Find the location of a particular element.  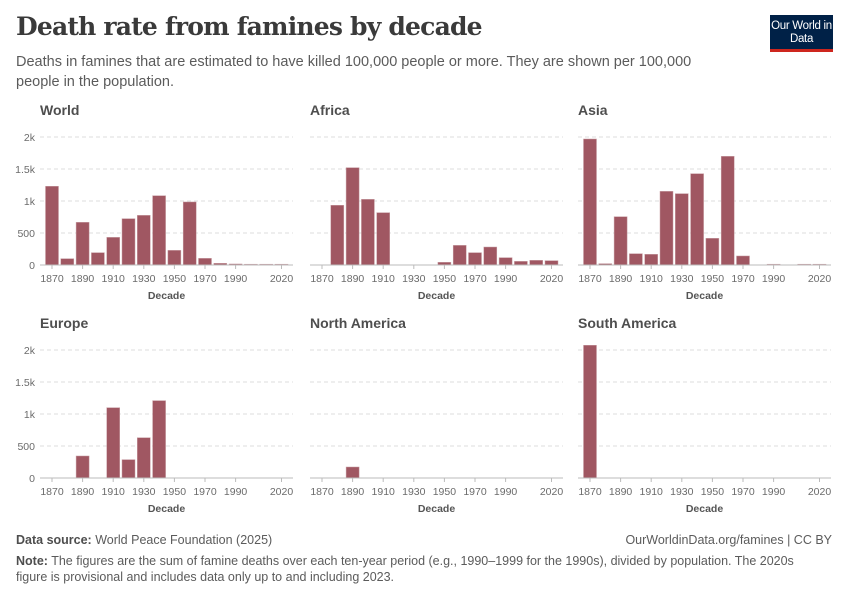

y-tick-label: 0 is located at coordinates (32, 266).